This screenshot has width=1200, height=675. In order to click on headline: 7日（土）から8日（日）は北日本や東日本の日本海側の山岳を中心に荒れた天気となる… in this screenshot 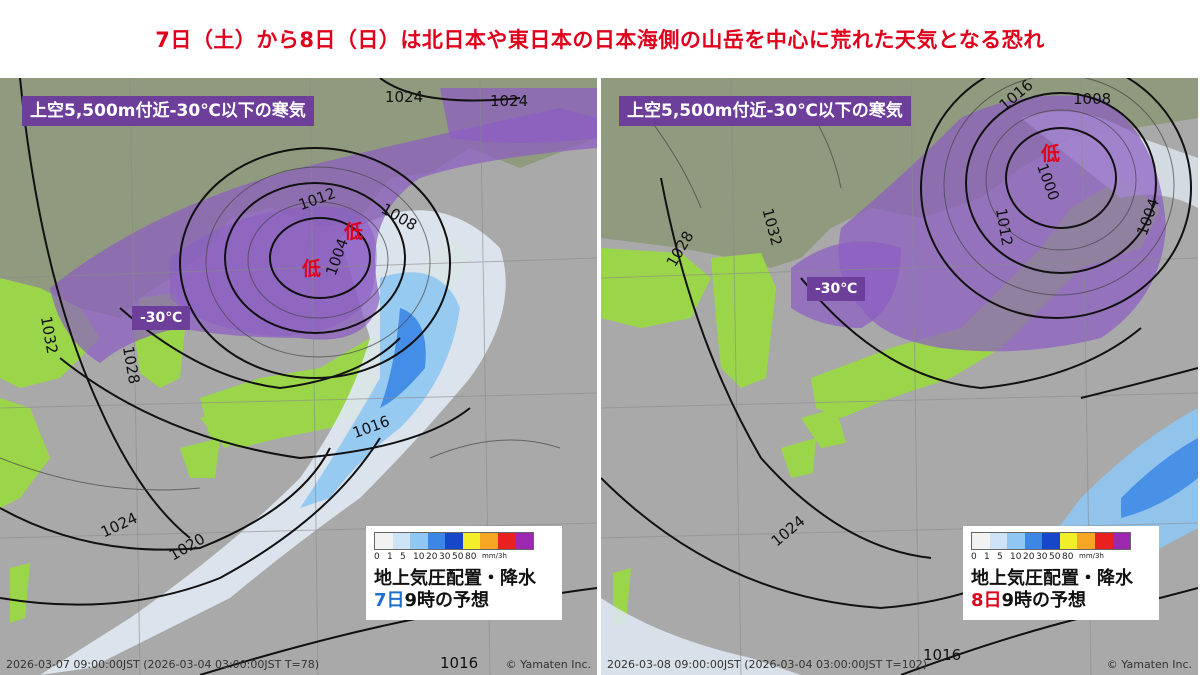, I will do `click(600, 40)`.